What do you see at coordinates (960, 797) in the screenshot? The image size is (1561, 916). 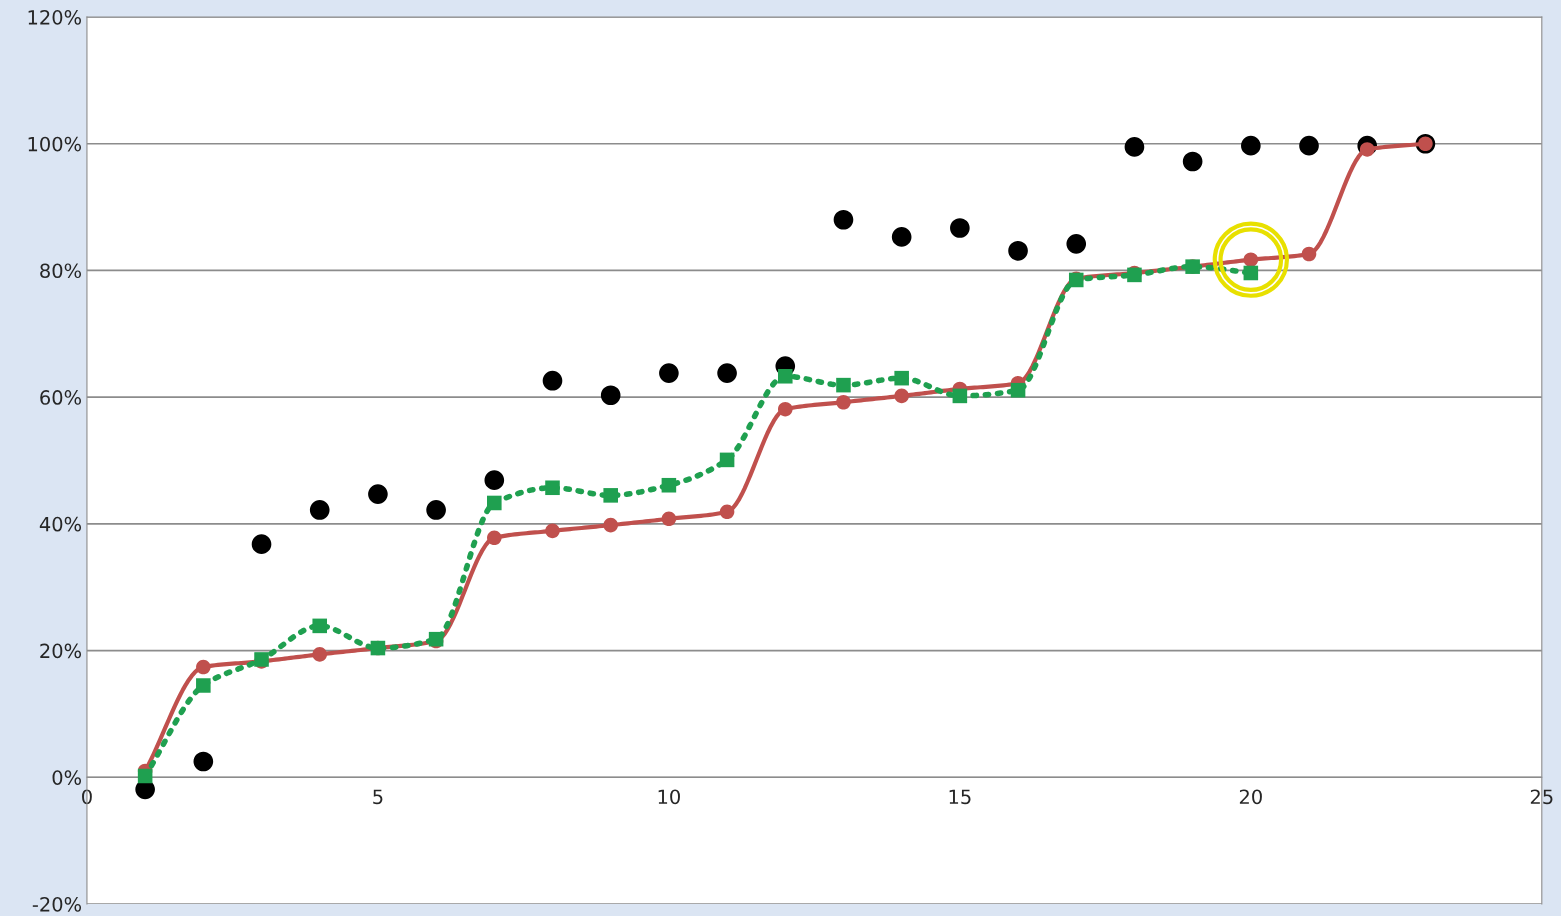 I see `x-tick-label: 15` at bounding box center [960, 797].